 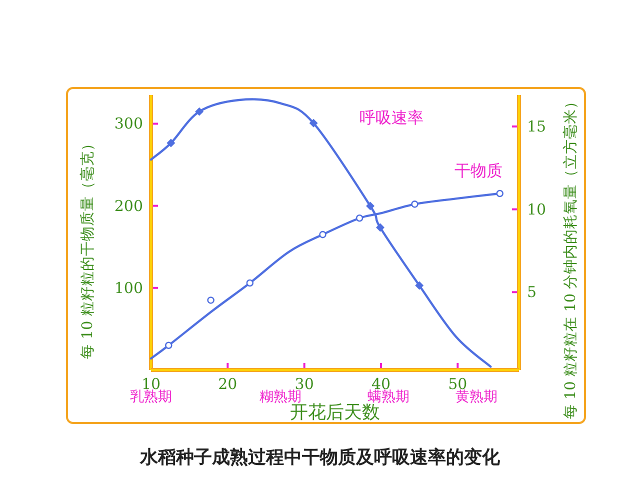 What do you see at coordinates (87, 247) in the screenshot?
I see `y-axis-title: 每 10 粒籽粒的干物质量（毫克）` at bounding box center [87, 247].